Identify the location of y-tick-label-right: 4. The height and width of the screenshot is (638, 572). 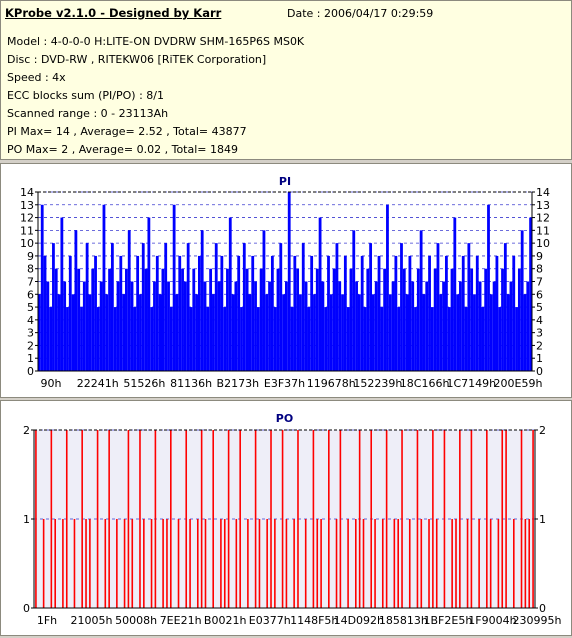
(539, 320).